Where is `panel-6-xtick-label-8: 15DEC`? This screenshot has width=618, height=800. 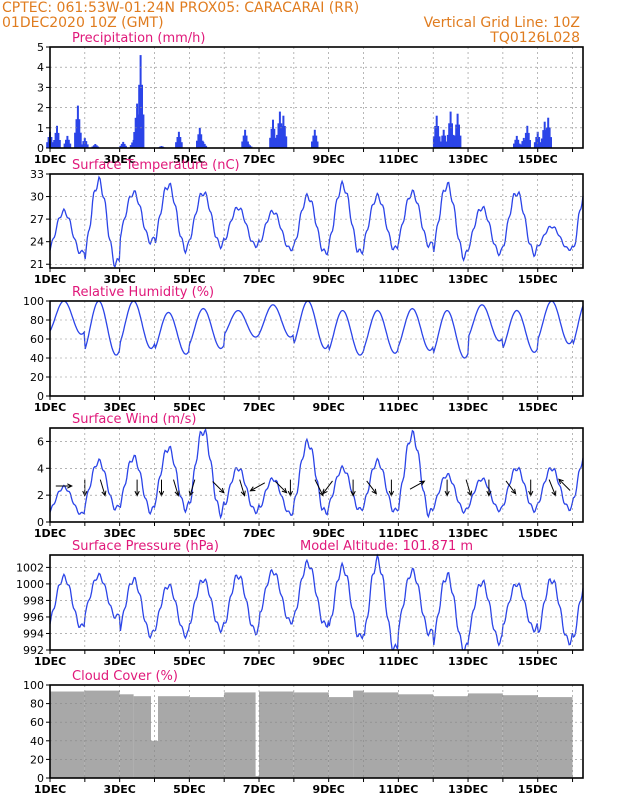
panel-6-xtick-label-8: 15DEC is located at coordinates (538, 789).